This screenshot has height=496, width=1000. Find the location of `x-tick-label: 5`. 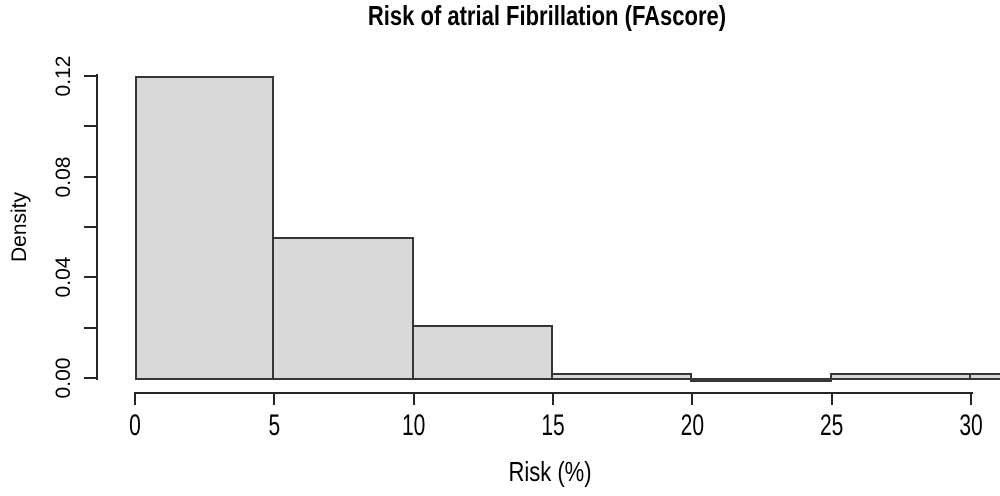

x-tick-label: 5 is located at coordinates (274, 426).